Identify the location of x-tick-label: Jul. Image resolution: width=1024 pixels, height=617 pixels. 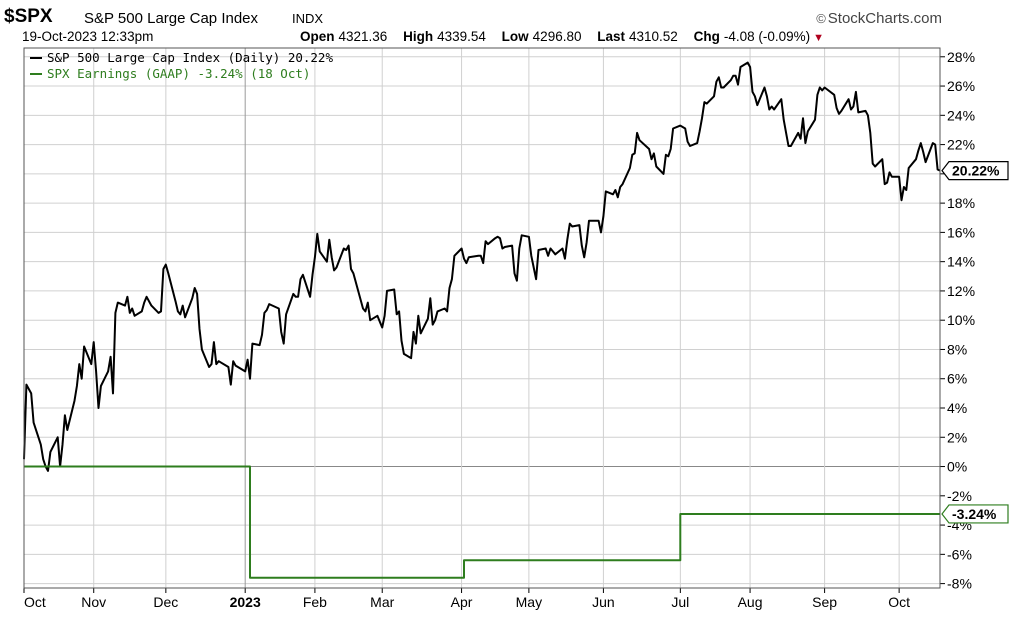
(680, 602).